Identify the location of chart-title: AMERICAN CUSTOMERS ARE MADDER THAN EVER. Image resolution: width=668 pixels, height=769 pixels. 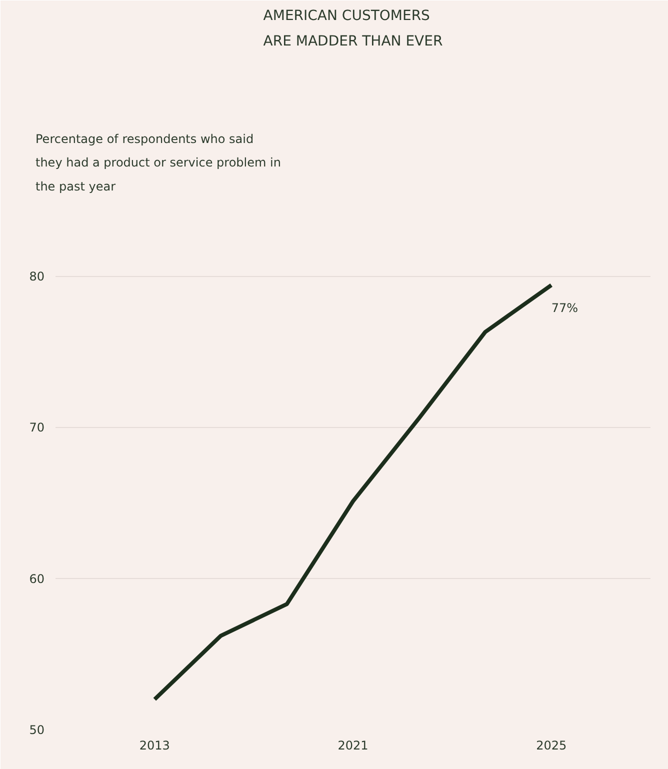
(353, 29).